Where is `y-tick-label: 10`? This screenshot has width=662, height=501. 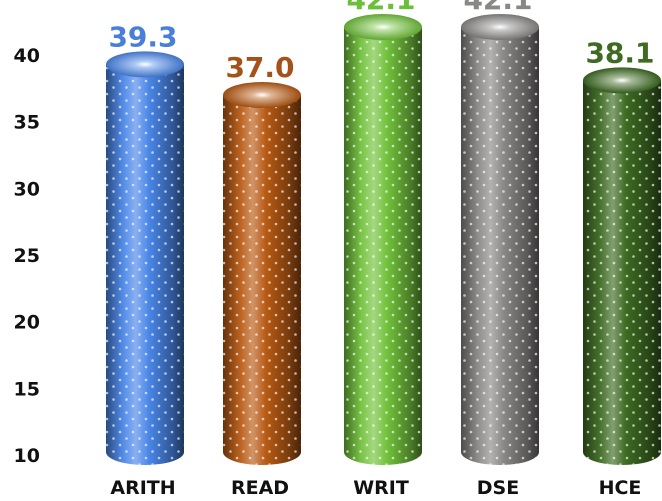
y-tick-label: 10 is located at coordinates (27, 456).